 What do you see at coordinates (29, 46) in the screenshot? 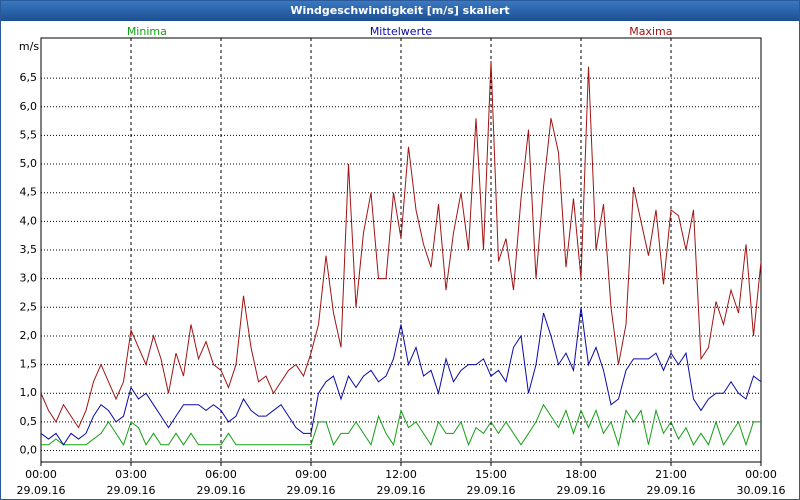
I see `y-axis-unit: m/s` at bounding box center [29, 46].